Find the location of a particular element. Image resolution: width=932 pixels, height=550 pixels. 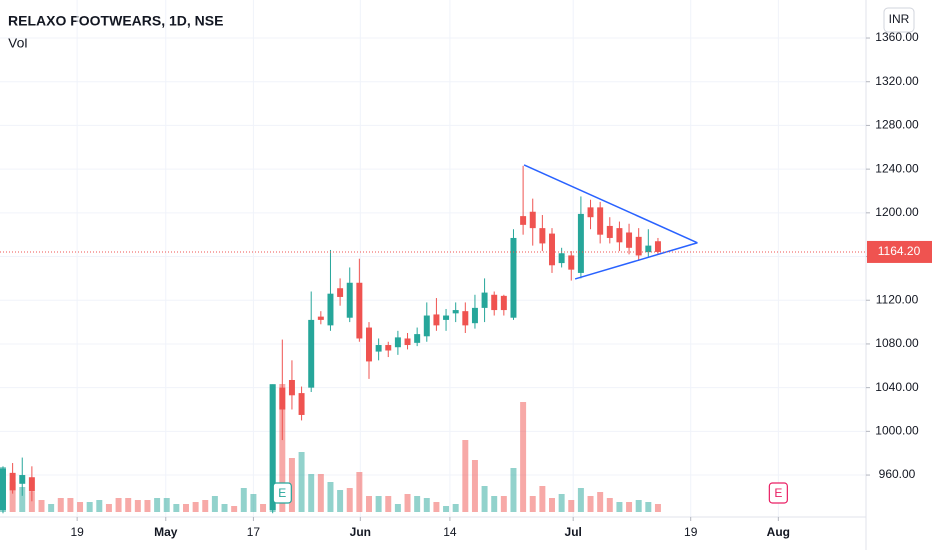

last-price-badge is located at coordinates (899, 251).